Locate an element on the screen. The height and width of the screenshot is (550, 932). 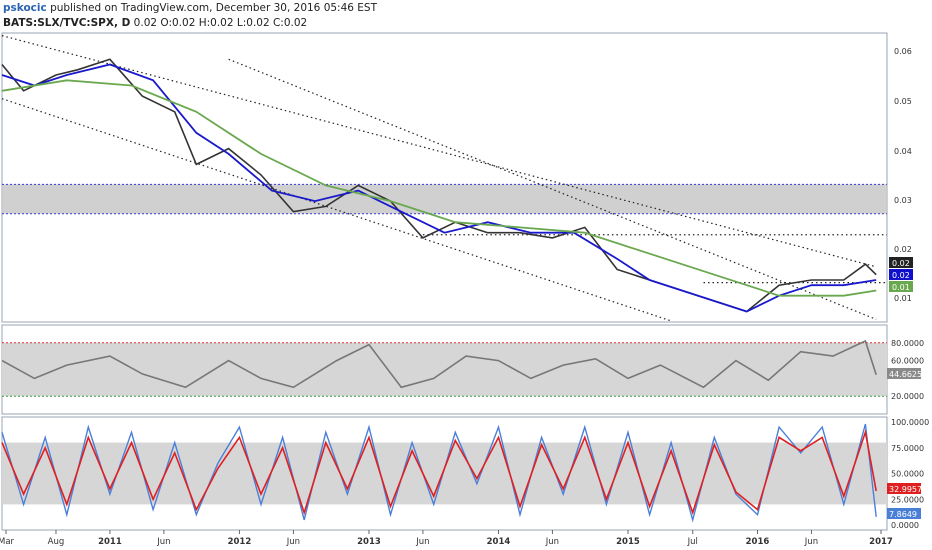
x-tick-label: 2011 is located at coordinates (110, 542).